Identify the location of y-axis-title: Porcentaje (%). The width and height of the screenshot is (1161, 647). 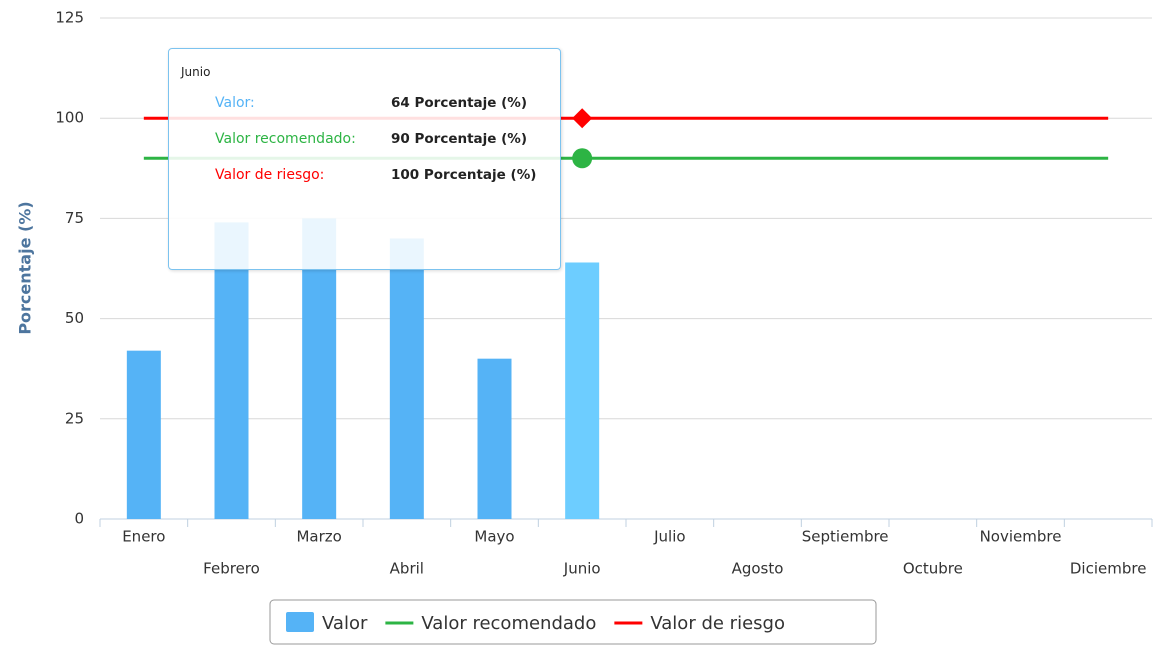
(25, 267).